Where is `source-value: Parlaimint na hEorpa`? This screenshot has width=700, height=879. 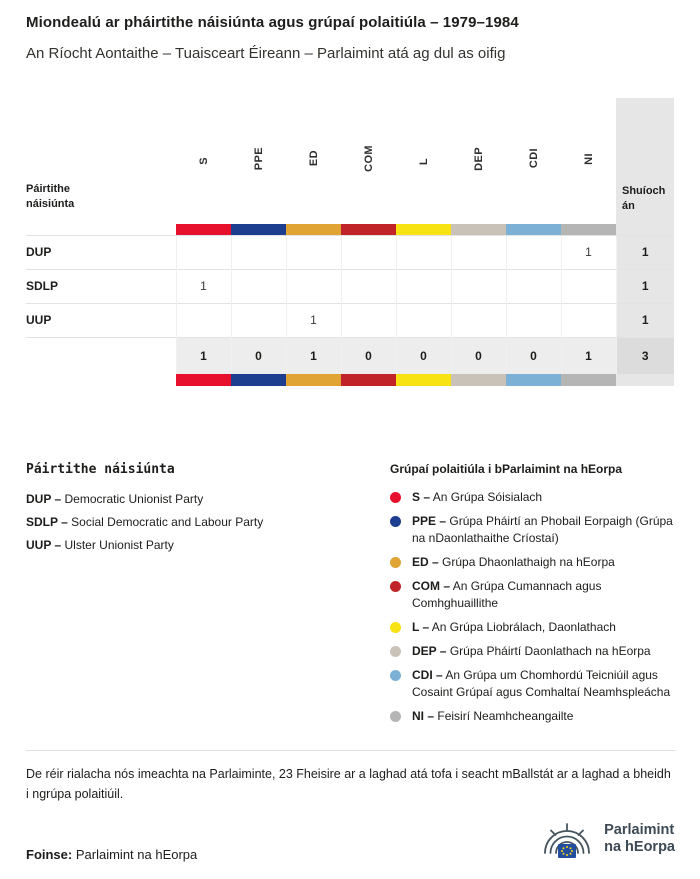 source-value: Parlaimint na hEorpa is located at coordinates (136, 854).